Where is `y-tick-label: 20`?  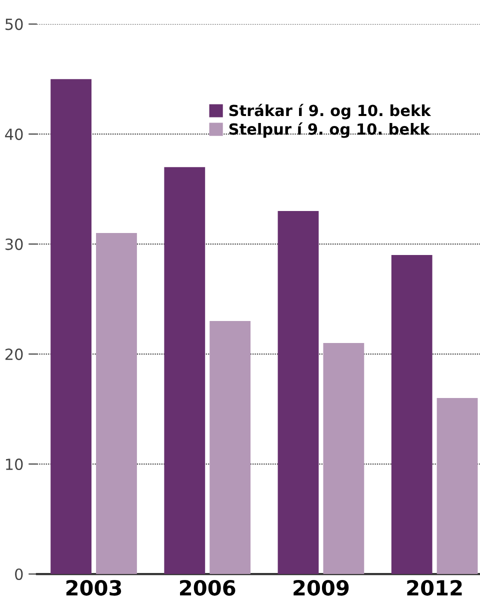 y-tick-label: 20 is located at coordinates (14, 354).